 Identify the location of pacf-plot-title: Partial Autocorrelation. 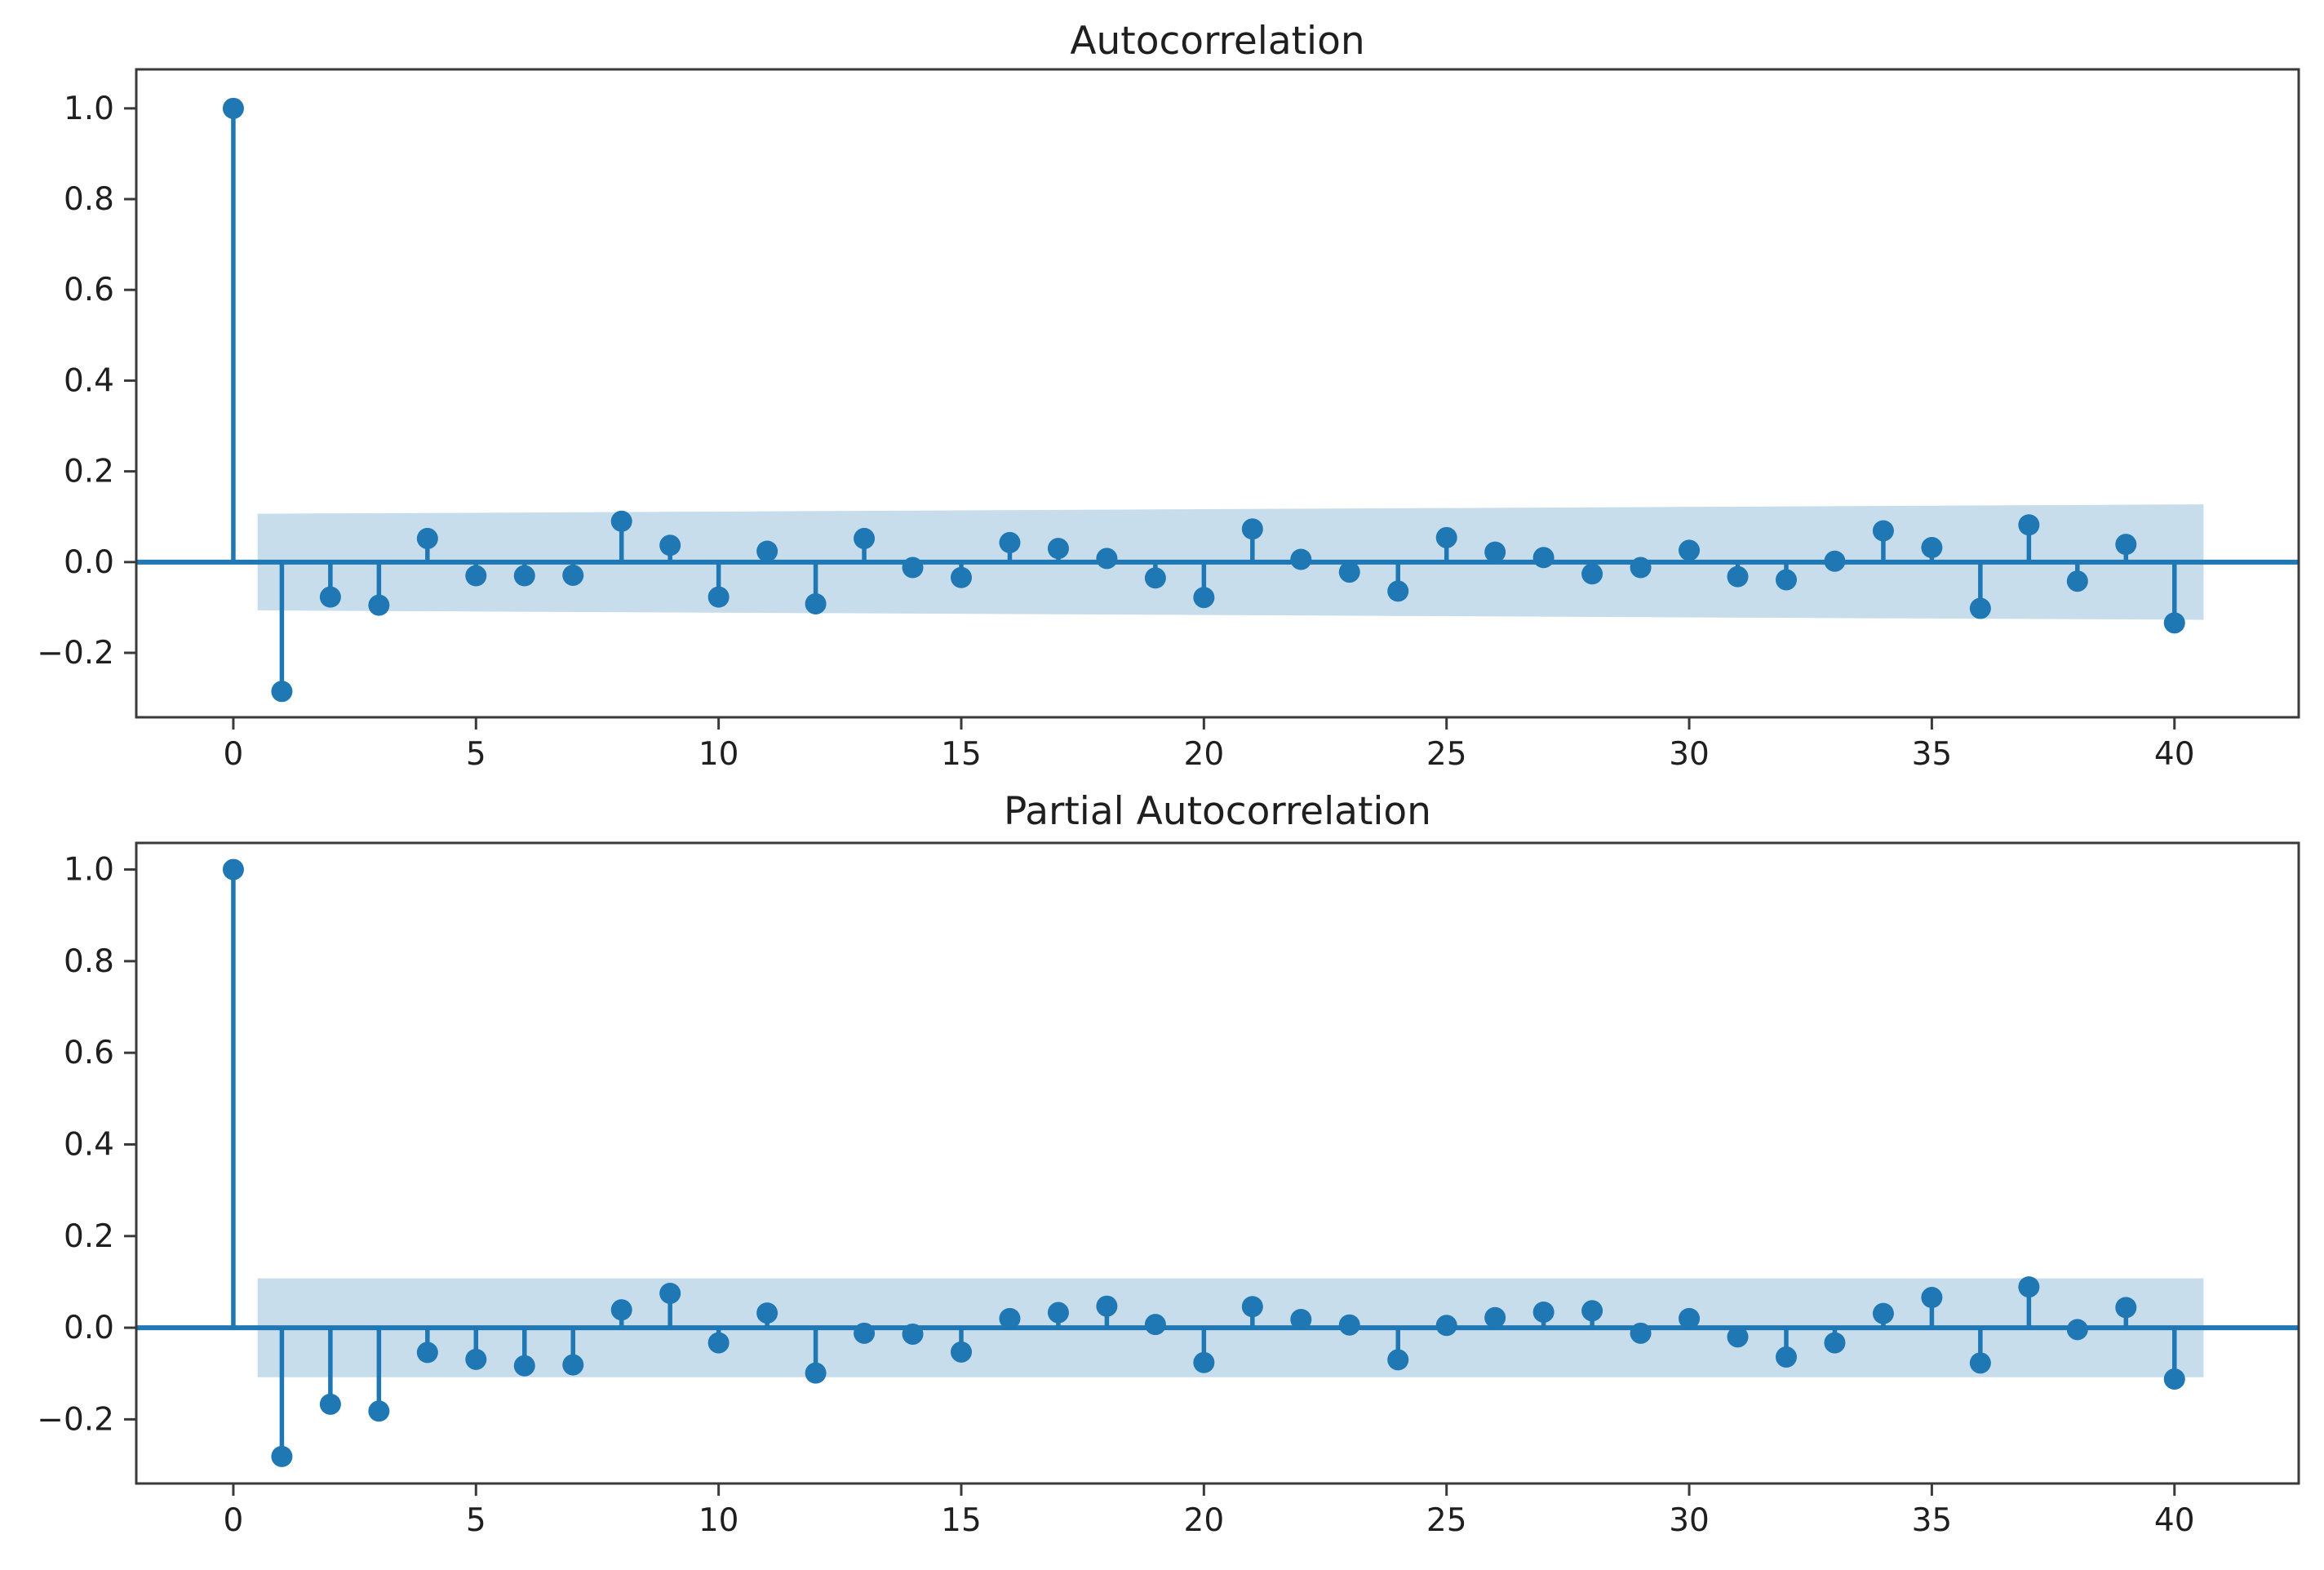
(1218, 811).